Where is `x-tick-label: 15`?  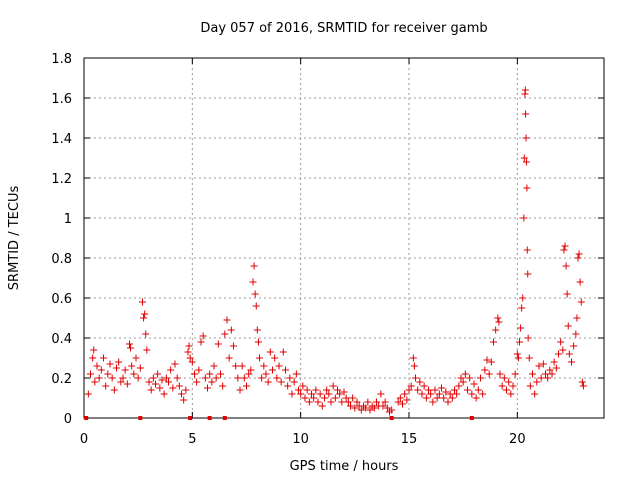 x-tick-label: 15 is located at coordinates (409, 439).